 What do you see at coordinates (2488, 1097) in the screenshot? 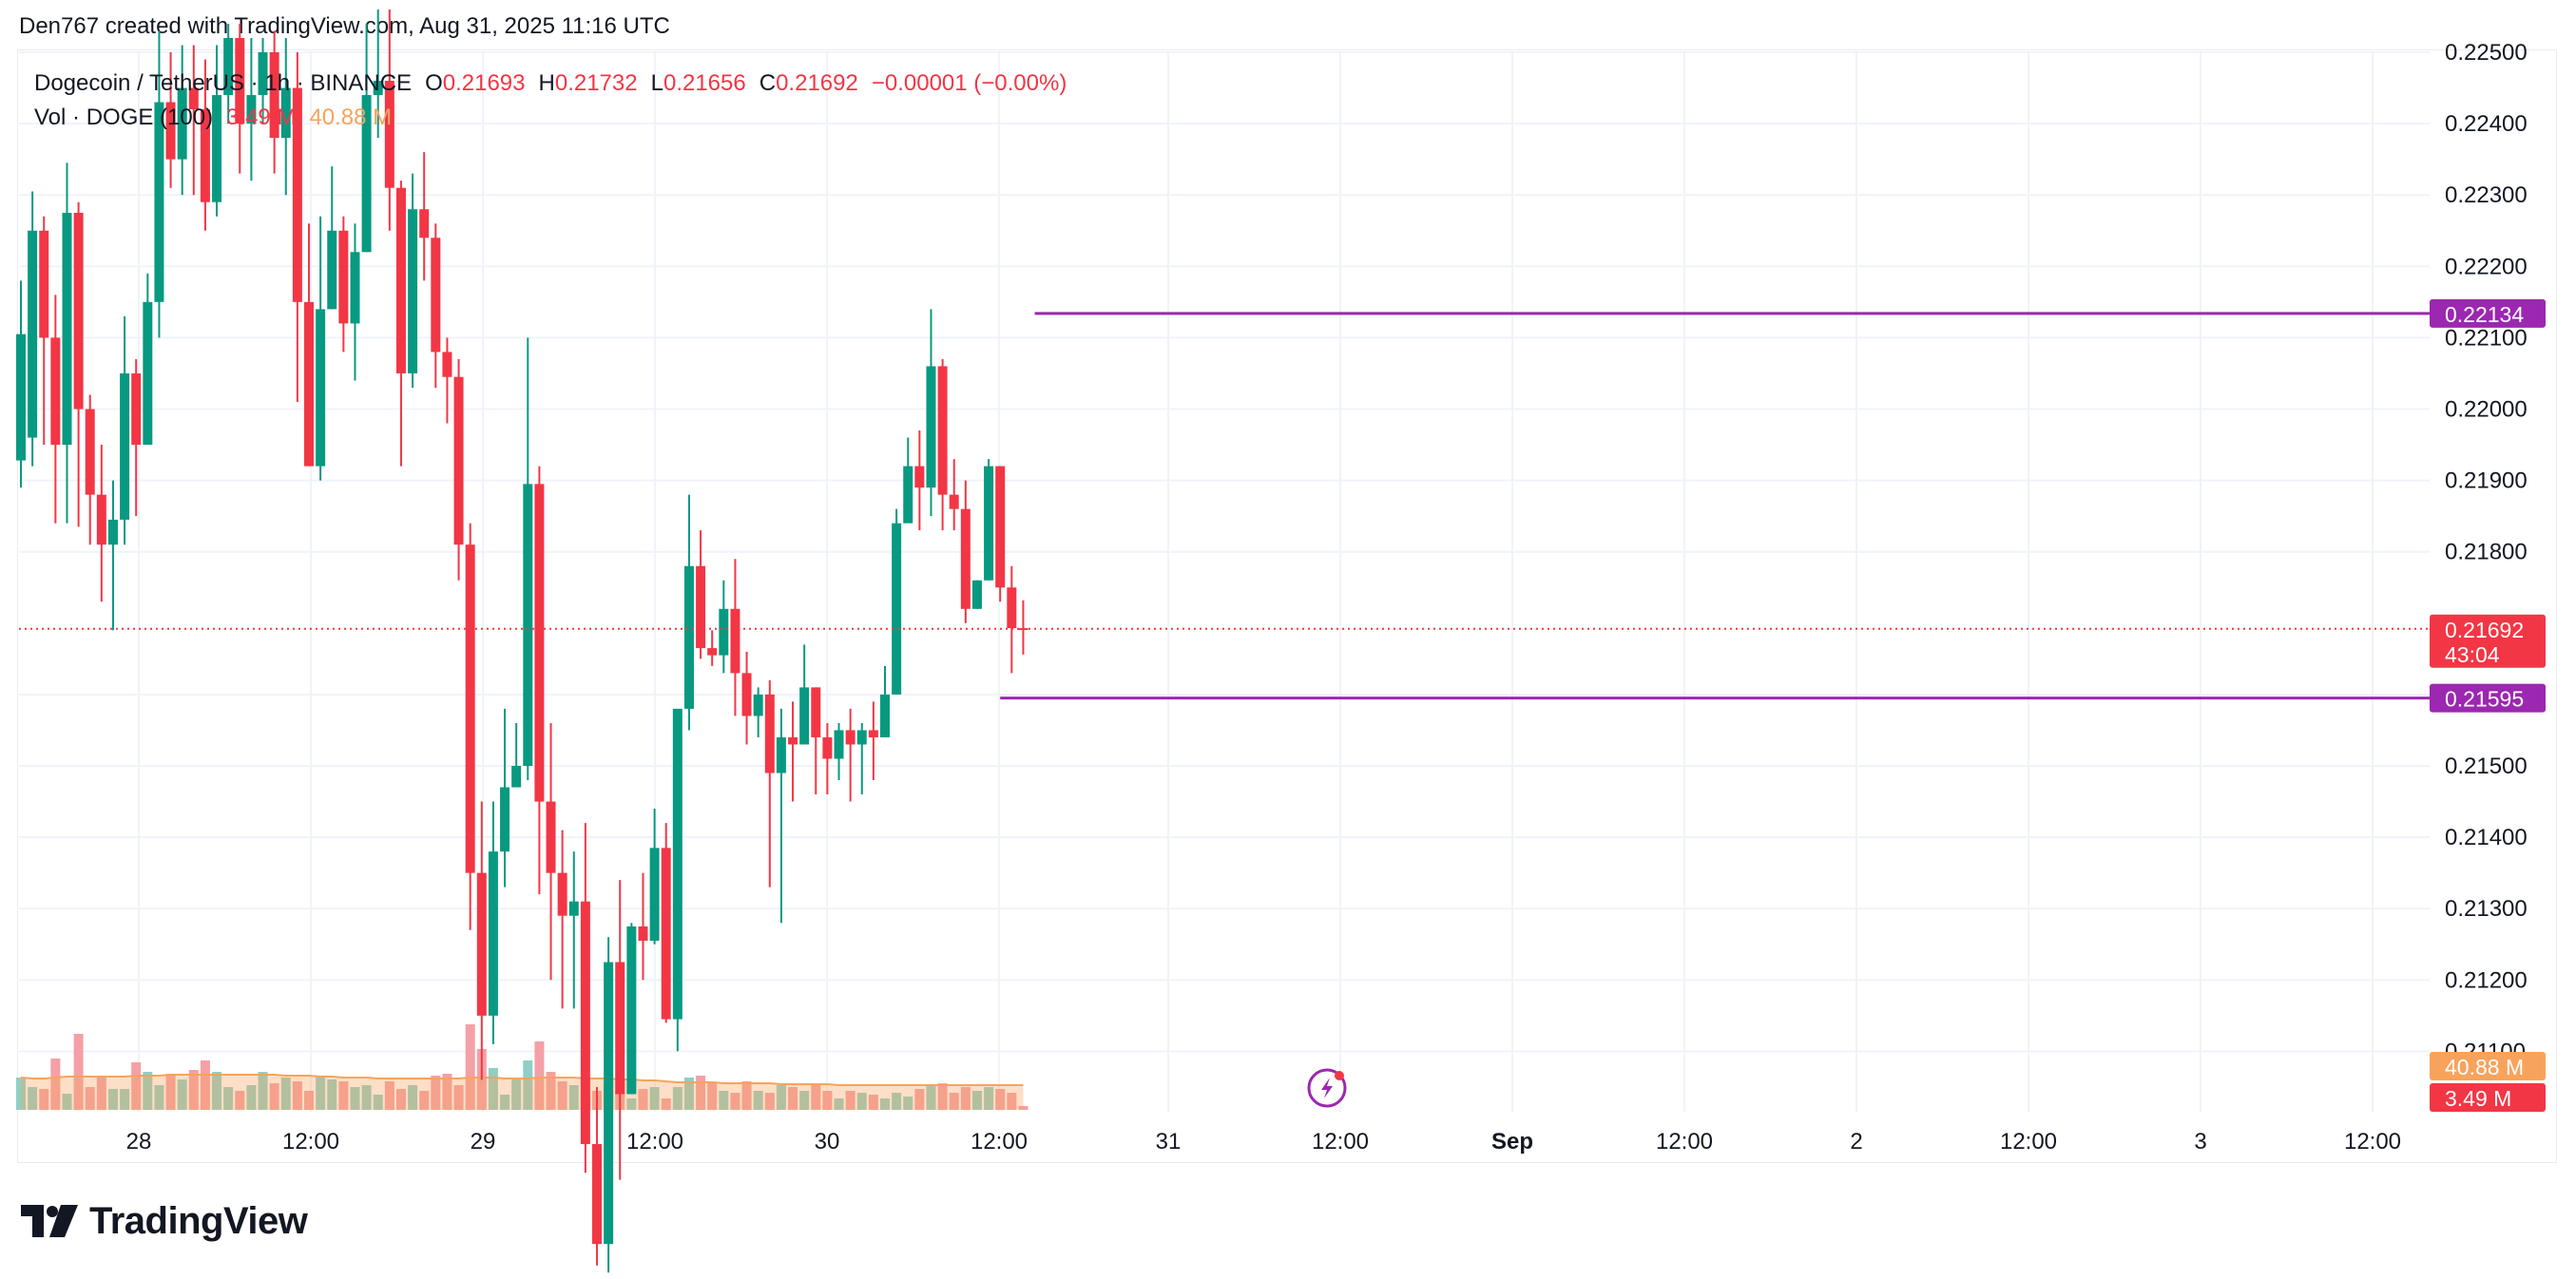
I see `volume-last-tag-bg` at bounding box center [2488, 1097].